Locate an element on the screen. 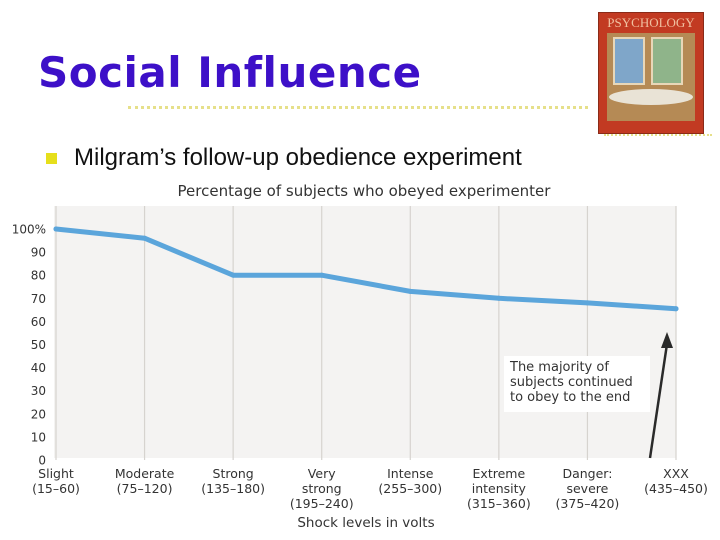 The width and height of the screenshot is (720, 540). bullet-text: Milgram’s follow-up obedience experiment is located at coordinates (298, 157).